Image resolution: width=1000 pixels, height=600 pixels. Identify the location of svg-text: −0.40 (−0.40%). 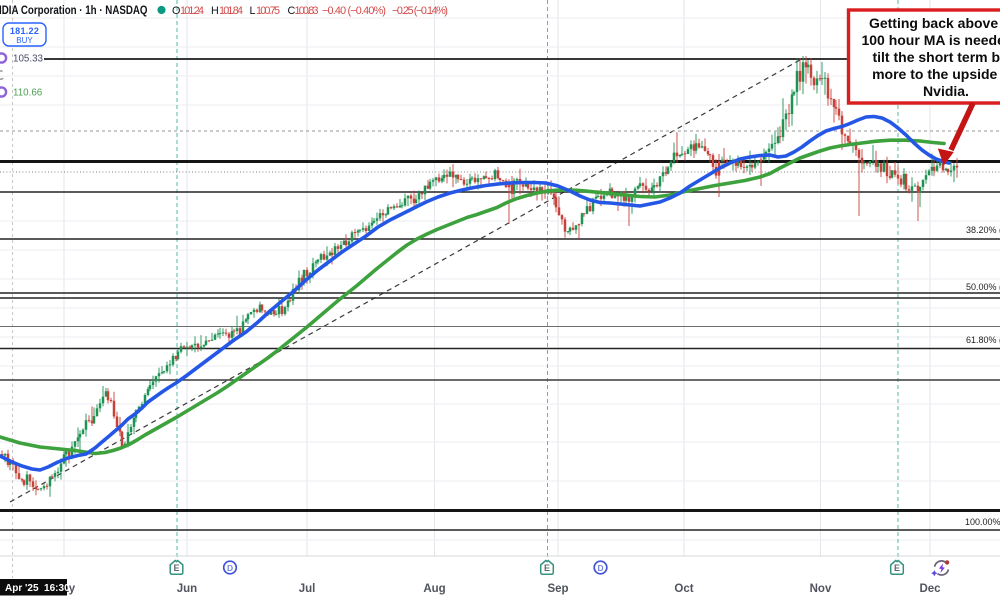
(354, 11).